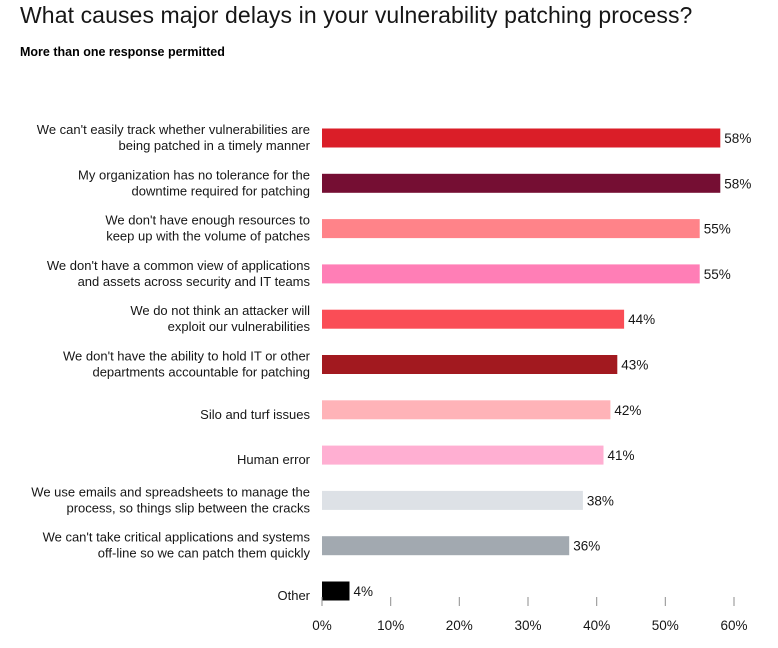  I want to click on category-label: off-line so we can patch them quickly, so click(204, 553).